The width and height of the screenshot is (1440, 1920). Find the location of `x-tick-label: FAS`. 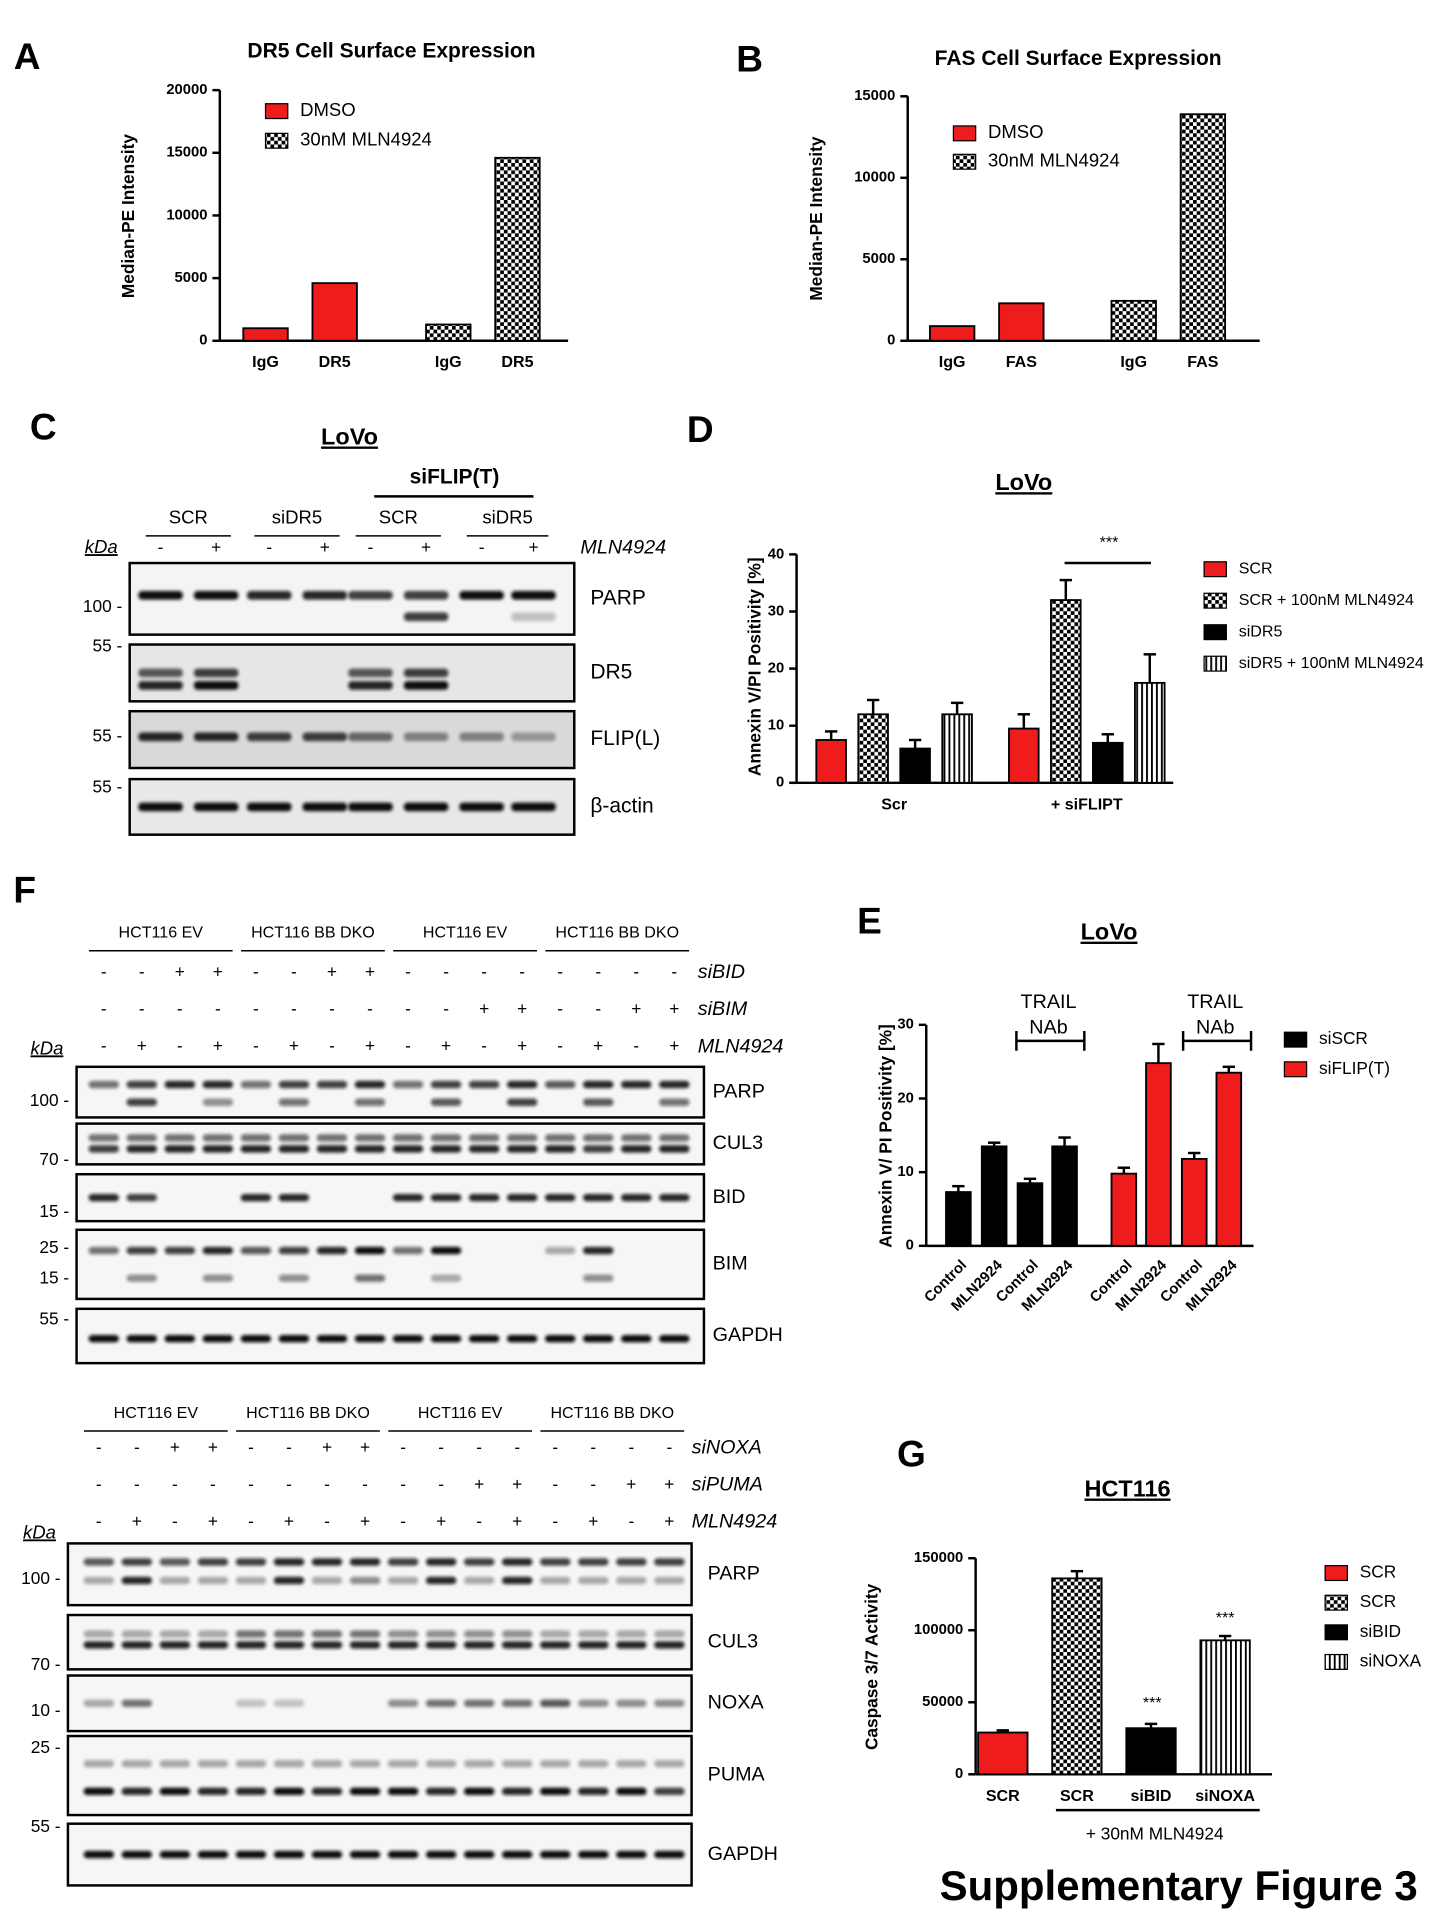

x-tick-label: FAS is located at coordinates (1022, 362).